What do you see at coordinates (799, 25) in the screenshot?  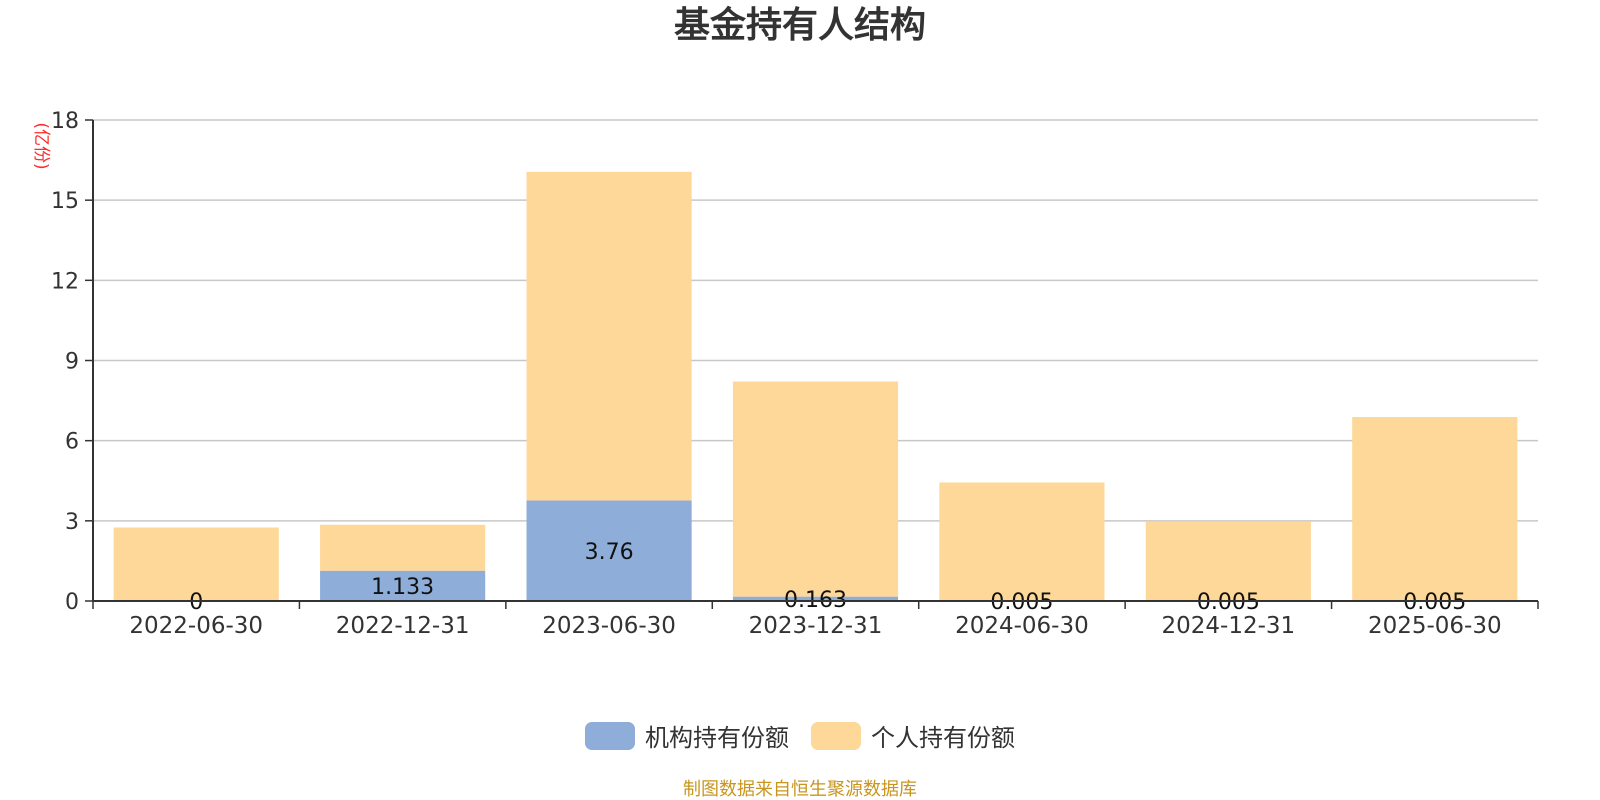 I see `chart-title: 基金持有人结构` at bounding box center [799, 25].